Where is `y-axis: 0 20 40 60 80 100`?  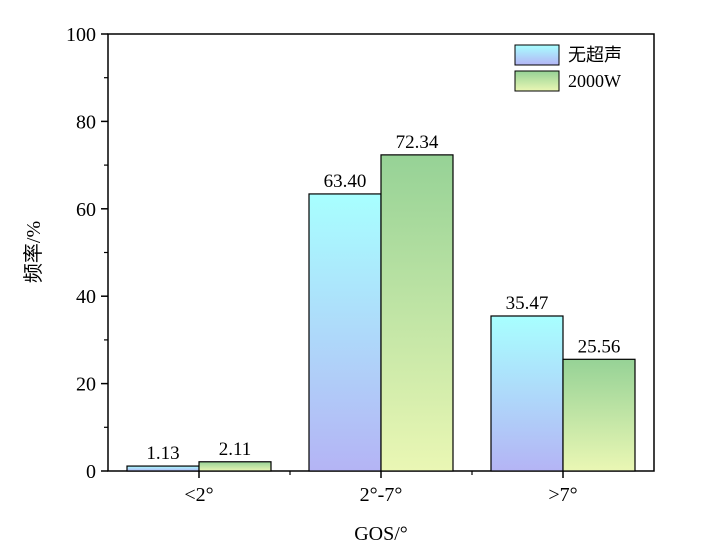
y-axis: 0 20 40 60 80 100 is located at coordinates (87, 253).